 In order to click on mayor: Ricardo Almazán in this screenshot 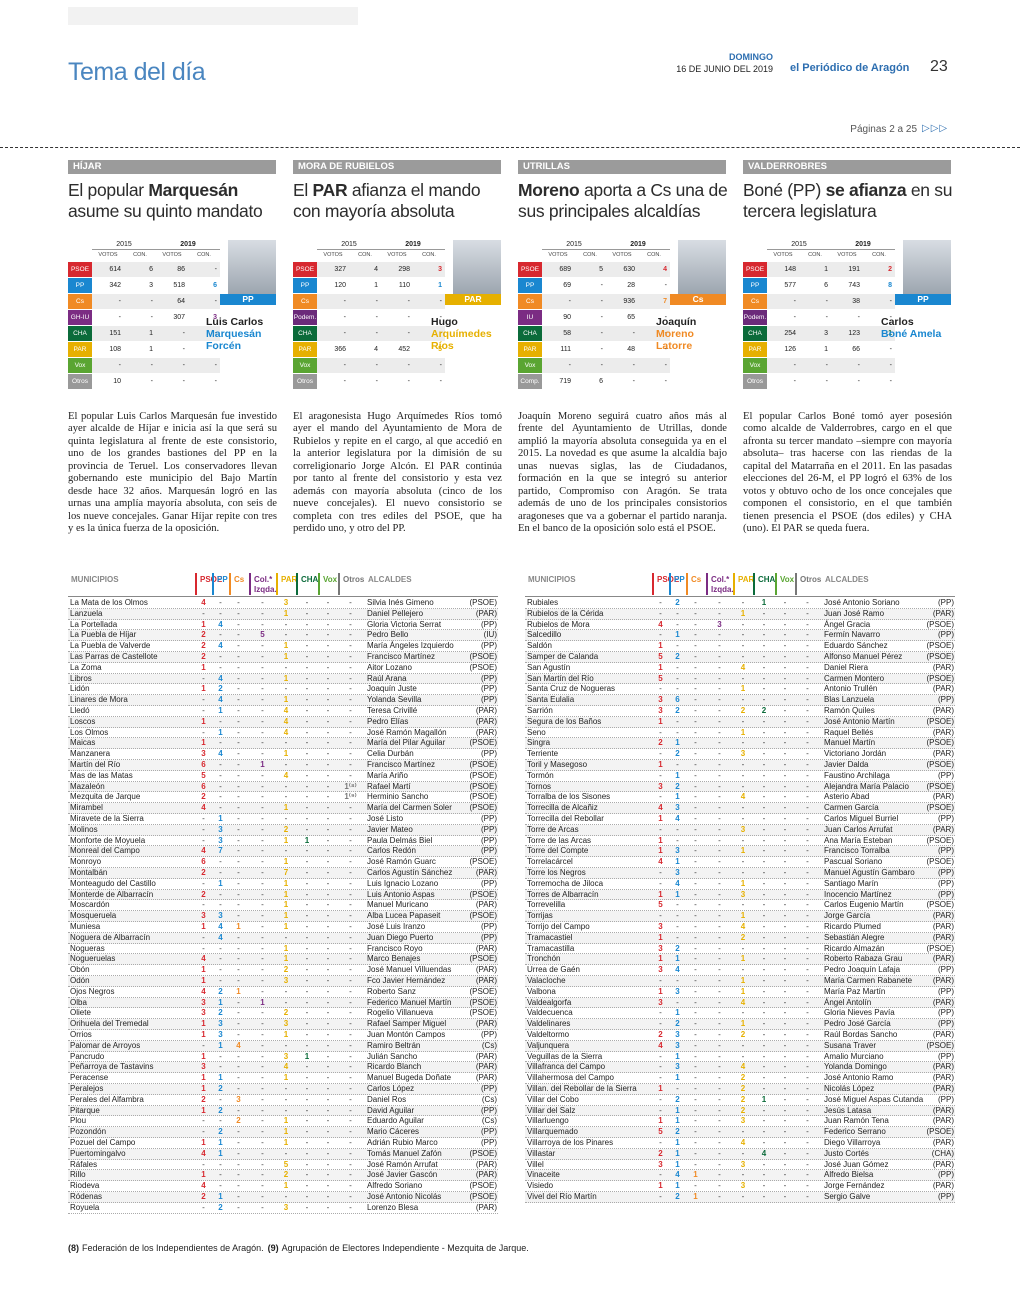, I will do `click(854, 948)`.